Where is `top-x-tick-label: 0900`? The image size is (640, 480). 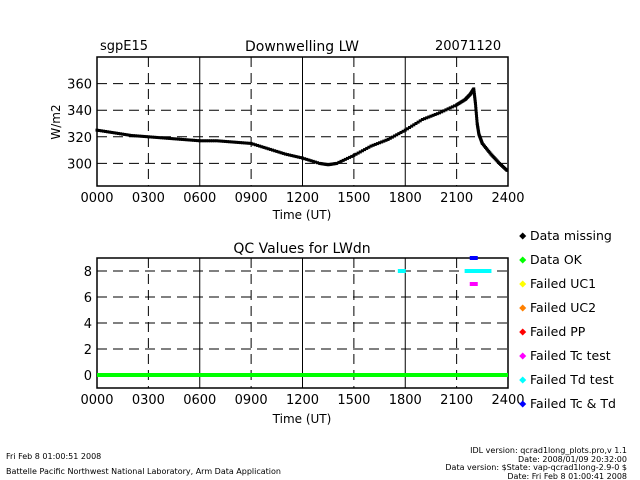
top-x-tick-label: 0900 is located at coordinates (251, 198).